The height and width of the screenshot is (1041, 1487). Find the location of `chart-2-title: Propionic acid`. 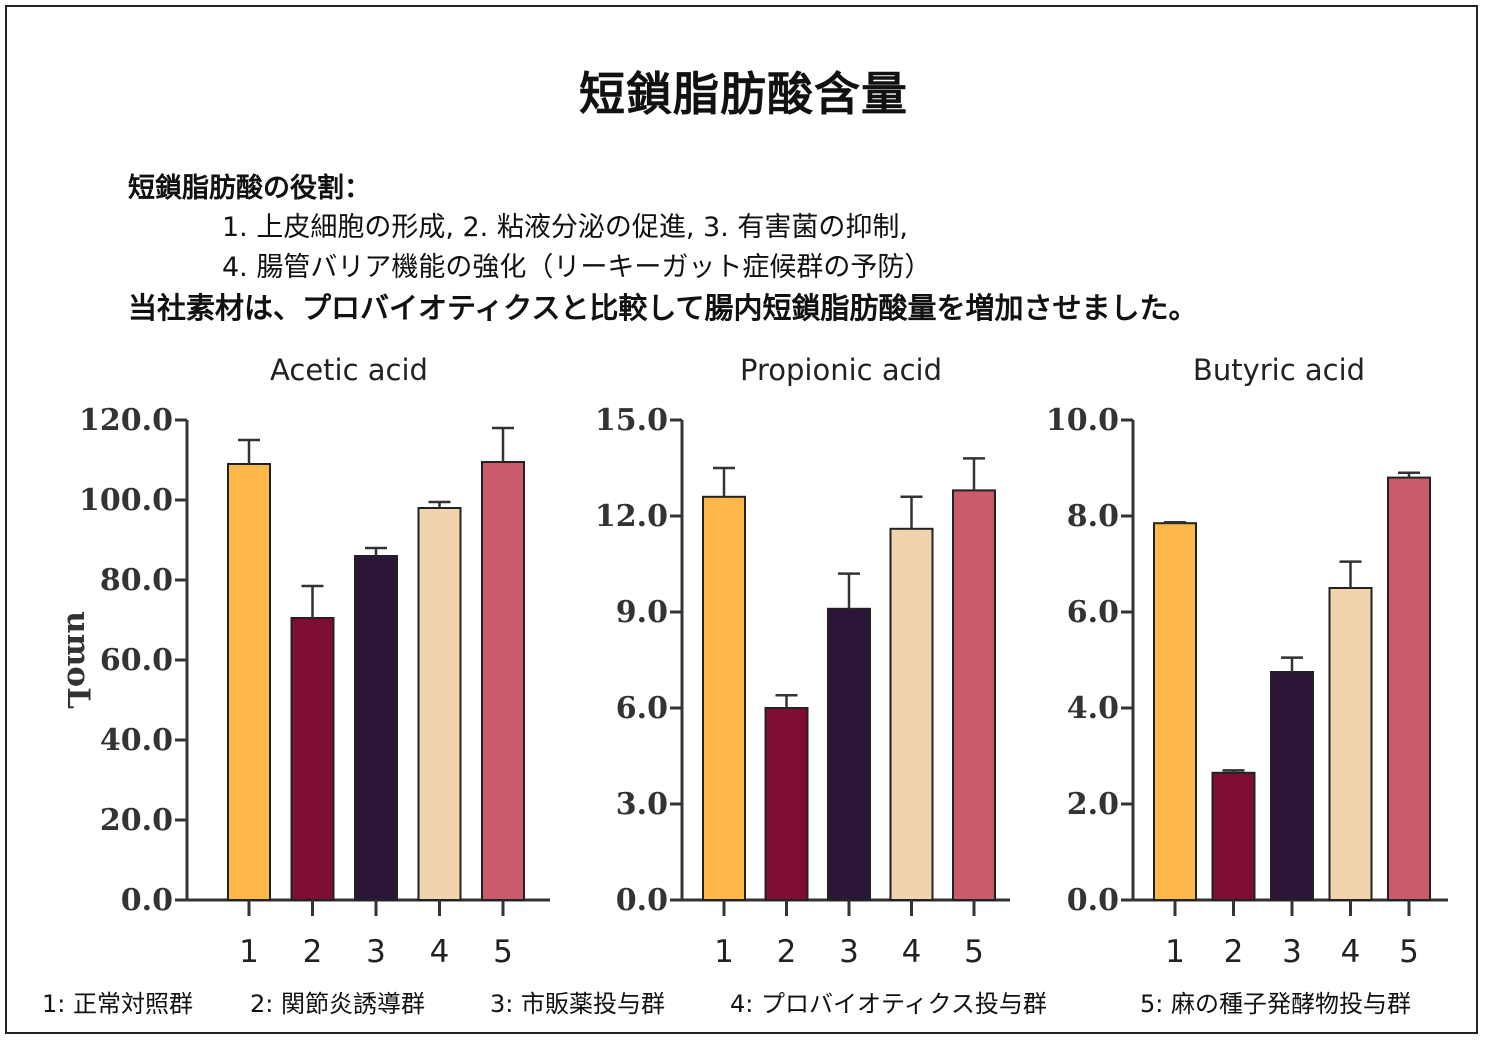

chart-2-title: Propionic acid is located at coordinates (841, 370).